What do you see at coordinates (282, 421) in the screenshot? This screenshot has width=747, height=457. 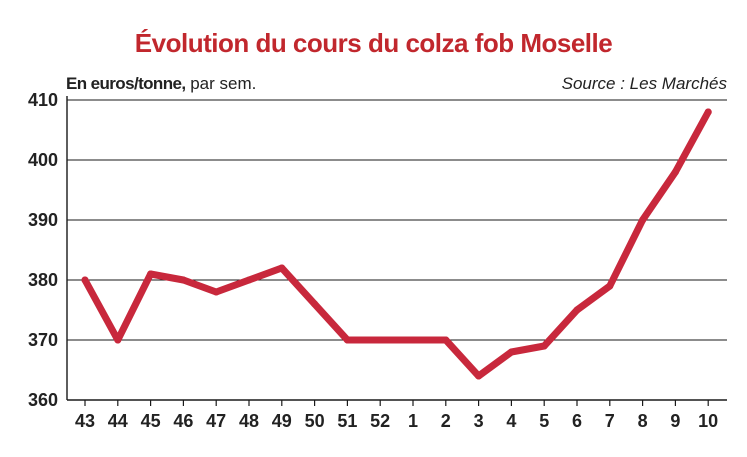 I see `x-tick-label: 49` at bounding box center [282, 421].